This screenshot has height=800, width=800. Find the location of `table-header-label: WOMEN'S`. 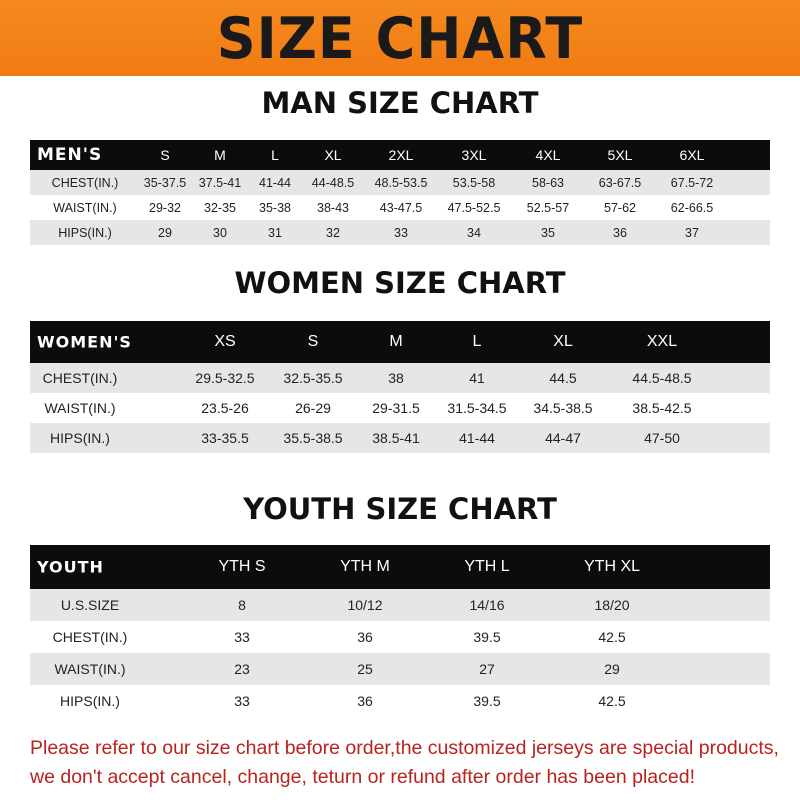

table-header-label: WOMEN'S is located at coordinates (84, 342).